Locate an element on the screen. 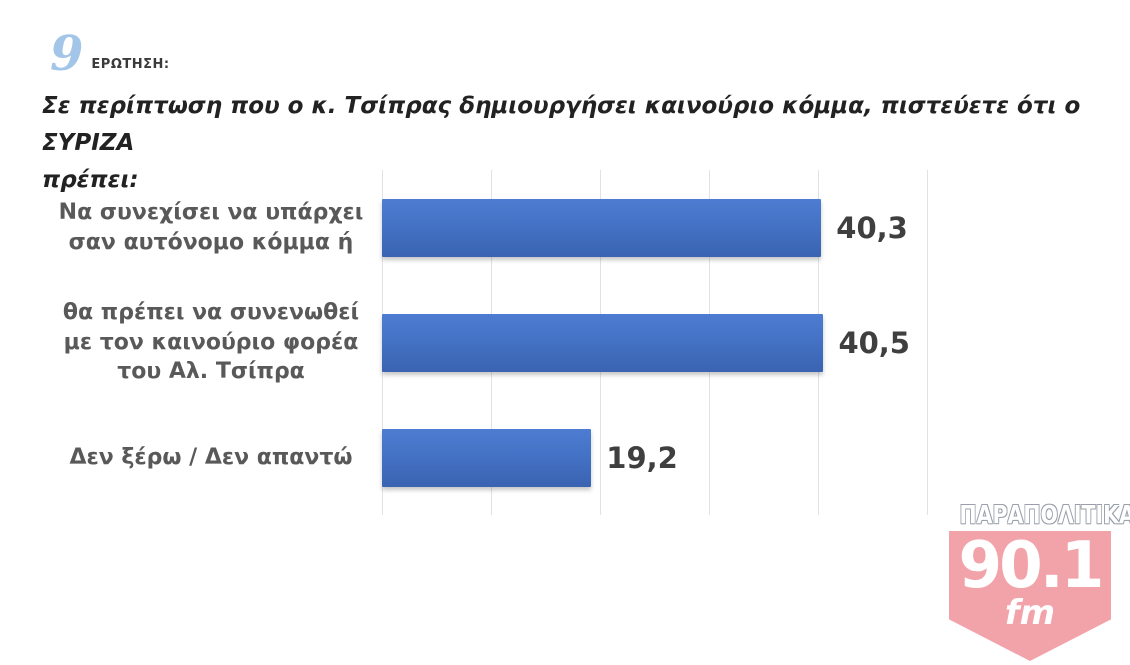  station-frequency: 90.1 is located at coordinates (1031, 566).